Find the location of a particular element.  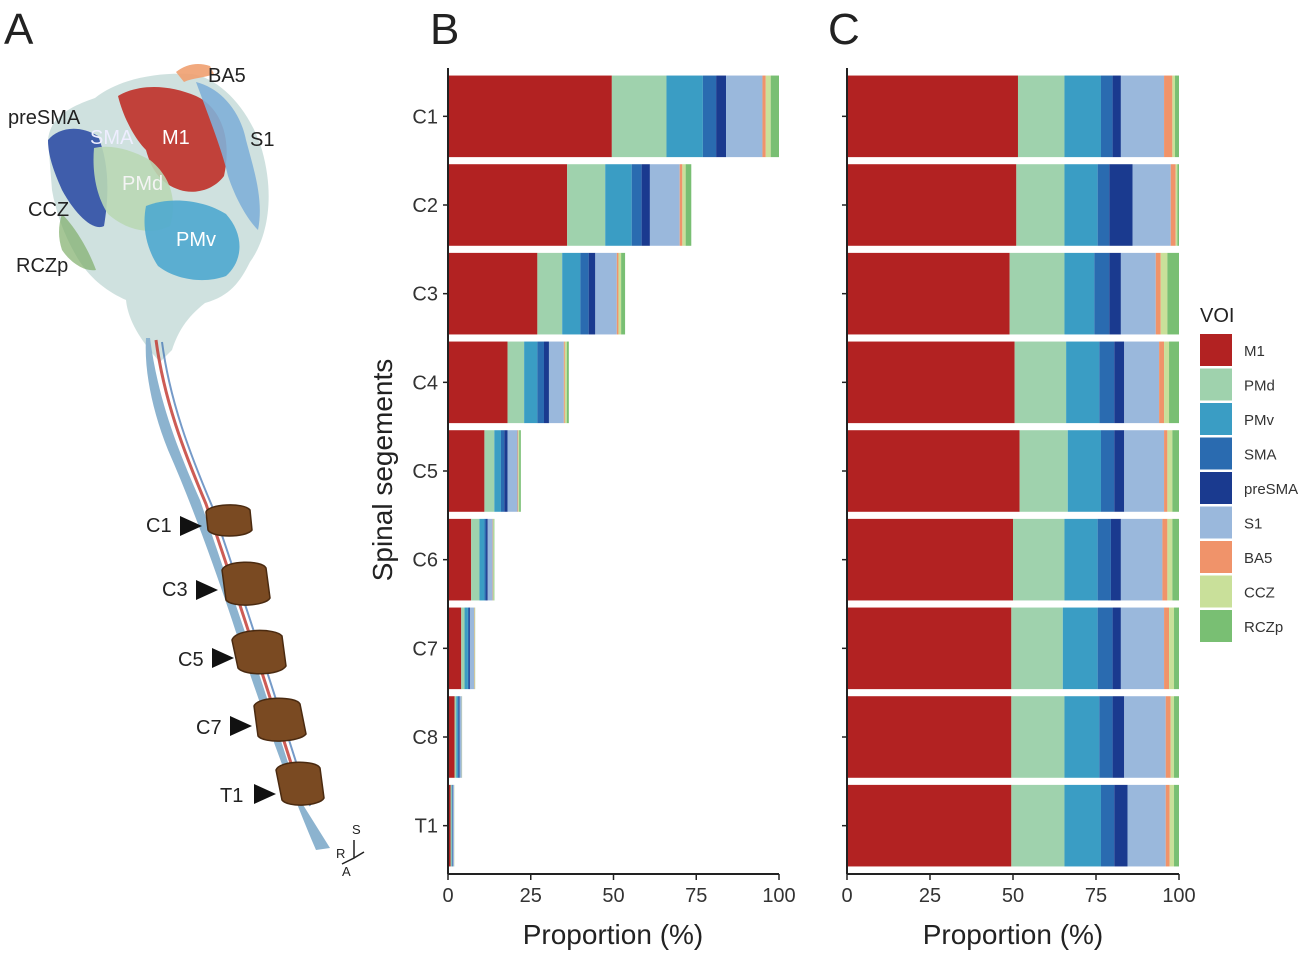

arrow-c3 is located at coordinates (207, 590).